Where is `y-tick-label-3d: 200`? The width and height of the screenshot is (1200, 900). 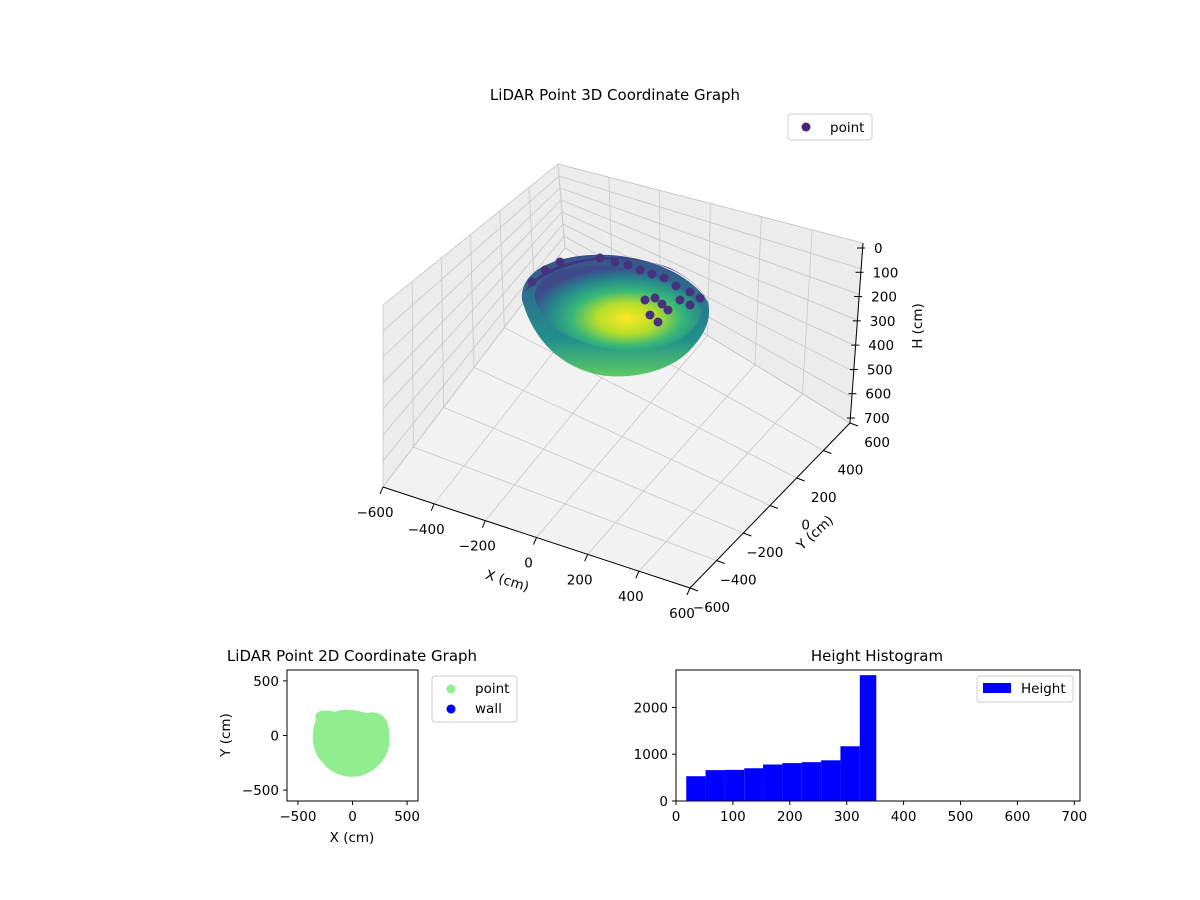
y-tick-label-3d: 200 is located at coordinates (824, 498).